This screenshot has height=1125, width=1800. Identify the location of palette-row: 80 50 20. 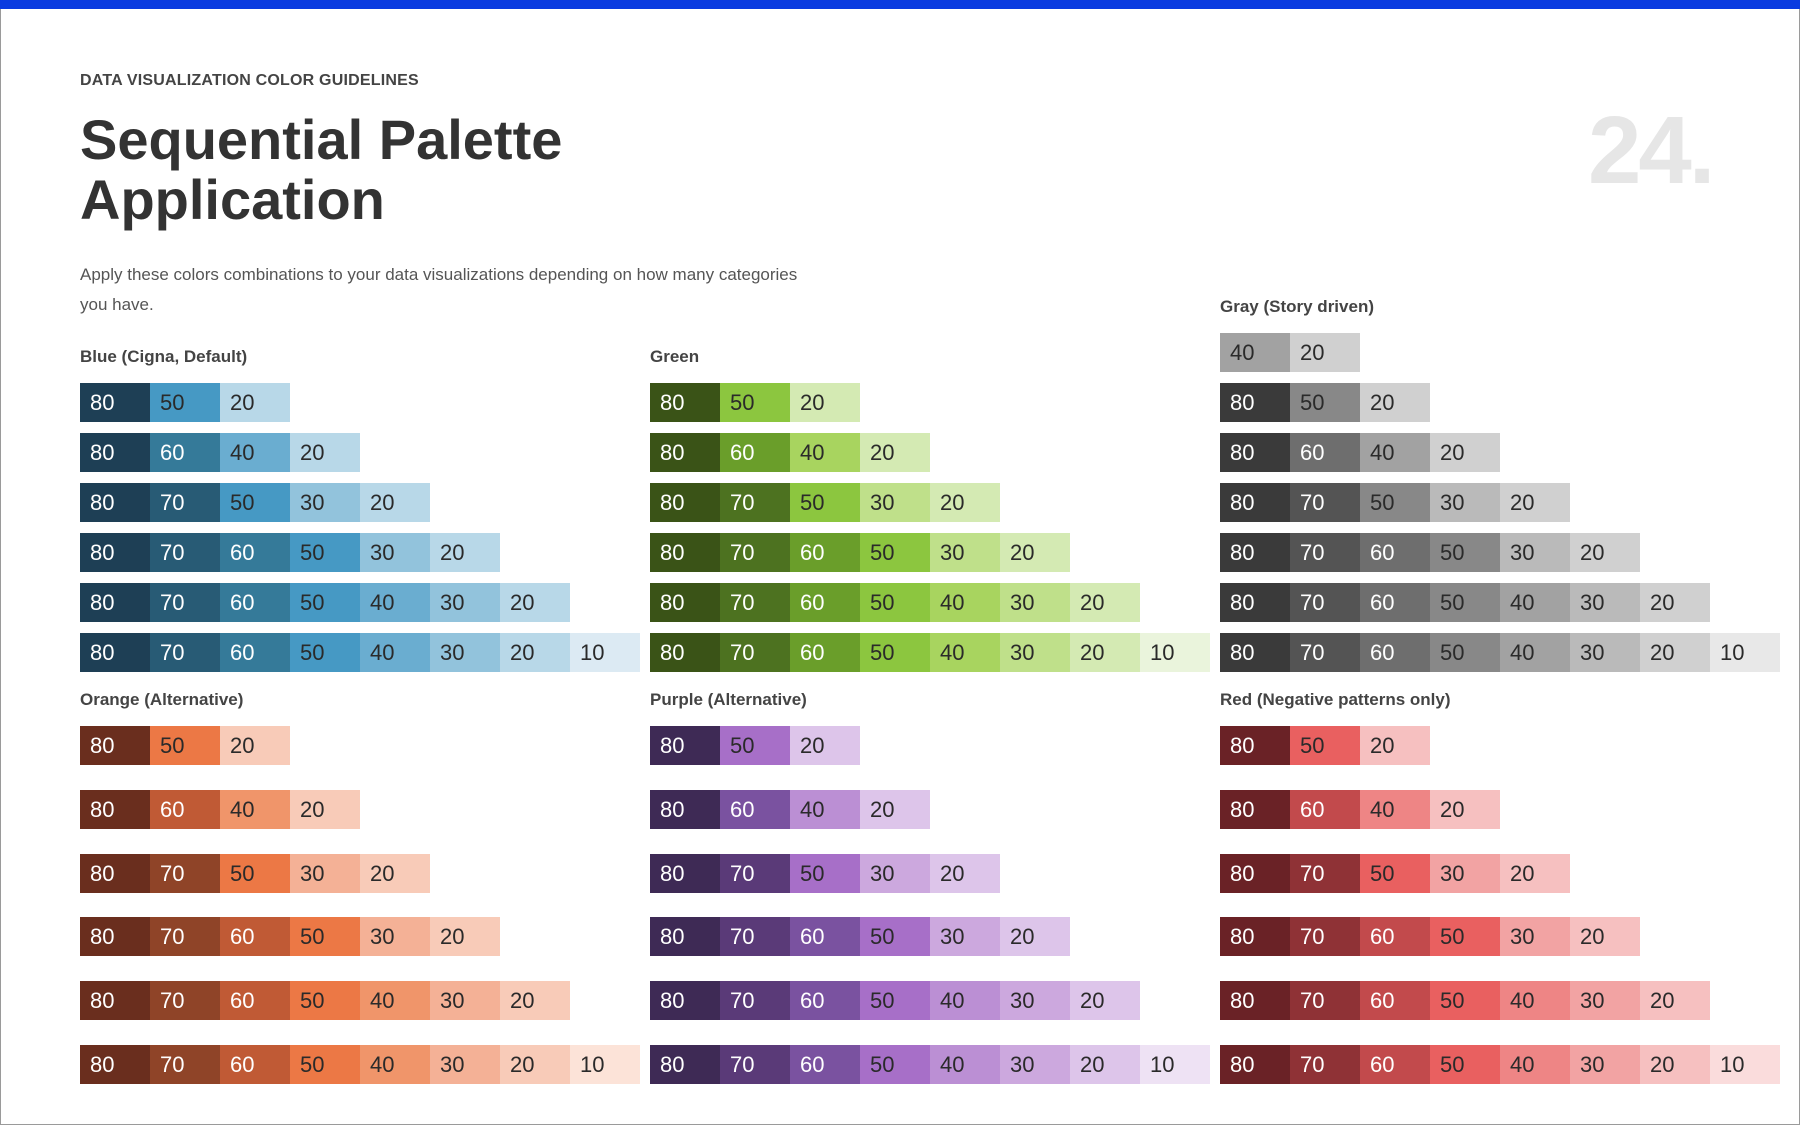
(755, 745).